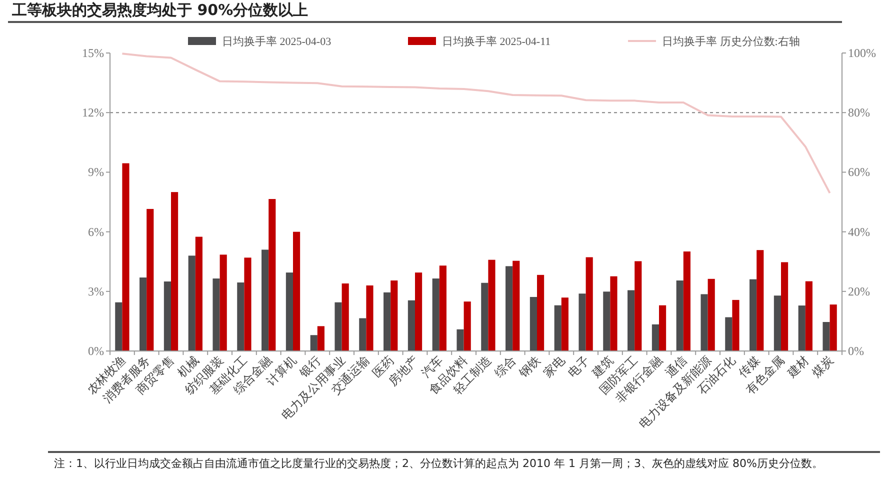 This screenshot has width=884, height=492. What do you see at coordinates (856, 351) in the screenshot?
I see `y2-tick-label: 0%` at bounding box center [856, 351].